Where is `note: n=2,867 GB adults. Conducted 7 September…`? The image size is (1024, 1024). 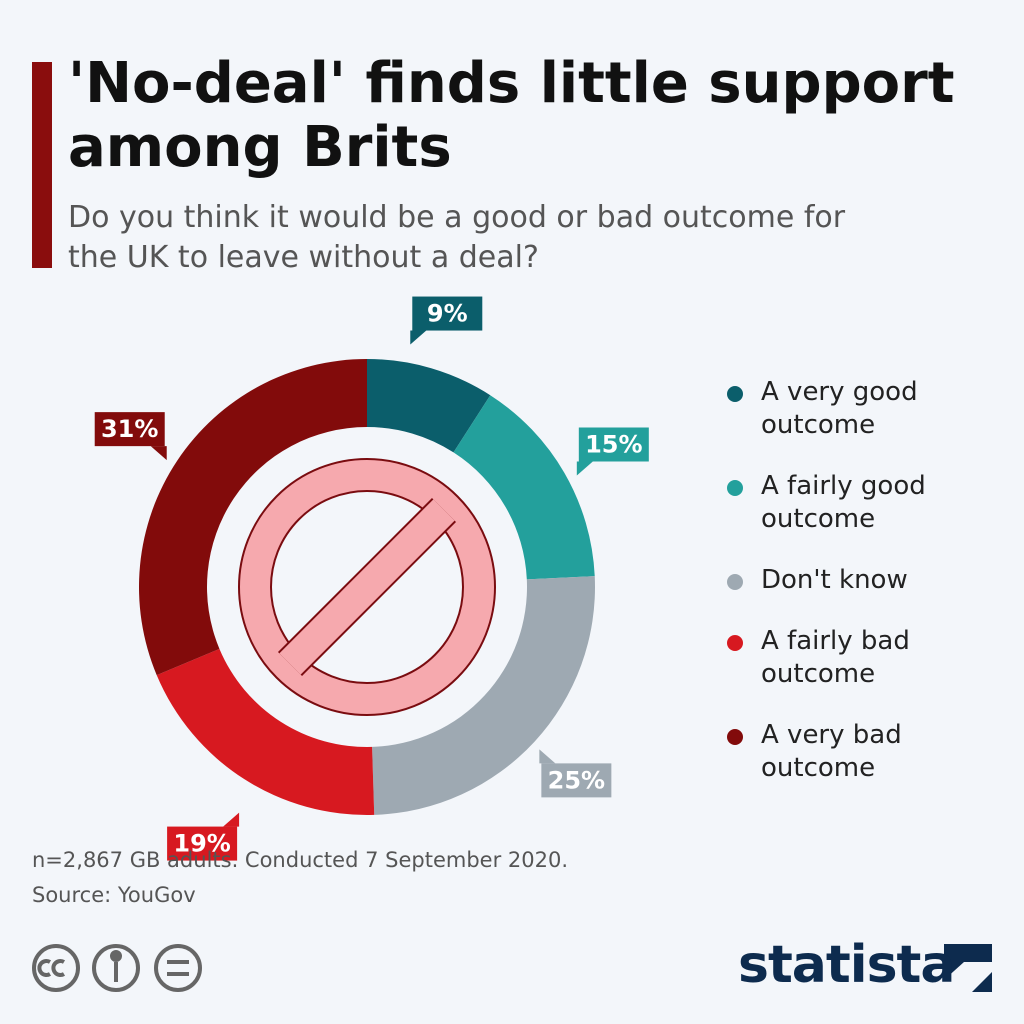
note: n=2,867 GB adults. Conducted 7 September… is located at coordinates (300, 860).